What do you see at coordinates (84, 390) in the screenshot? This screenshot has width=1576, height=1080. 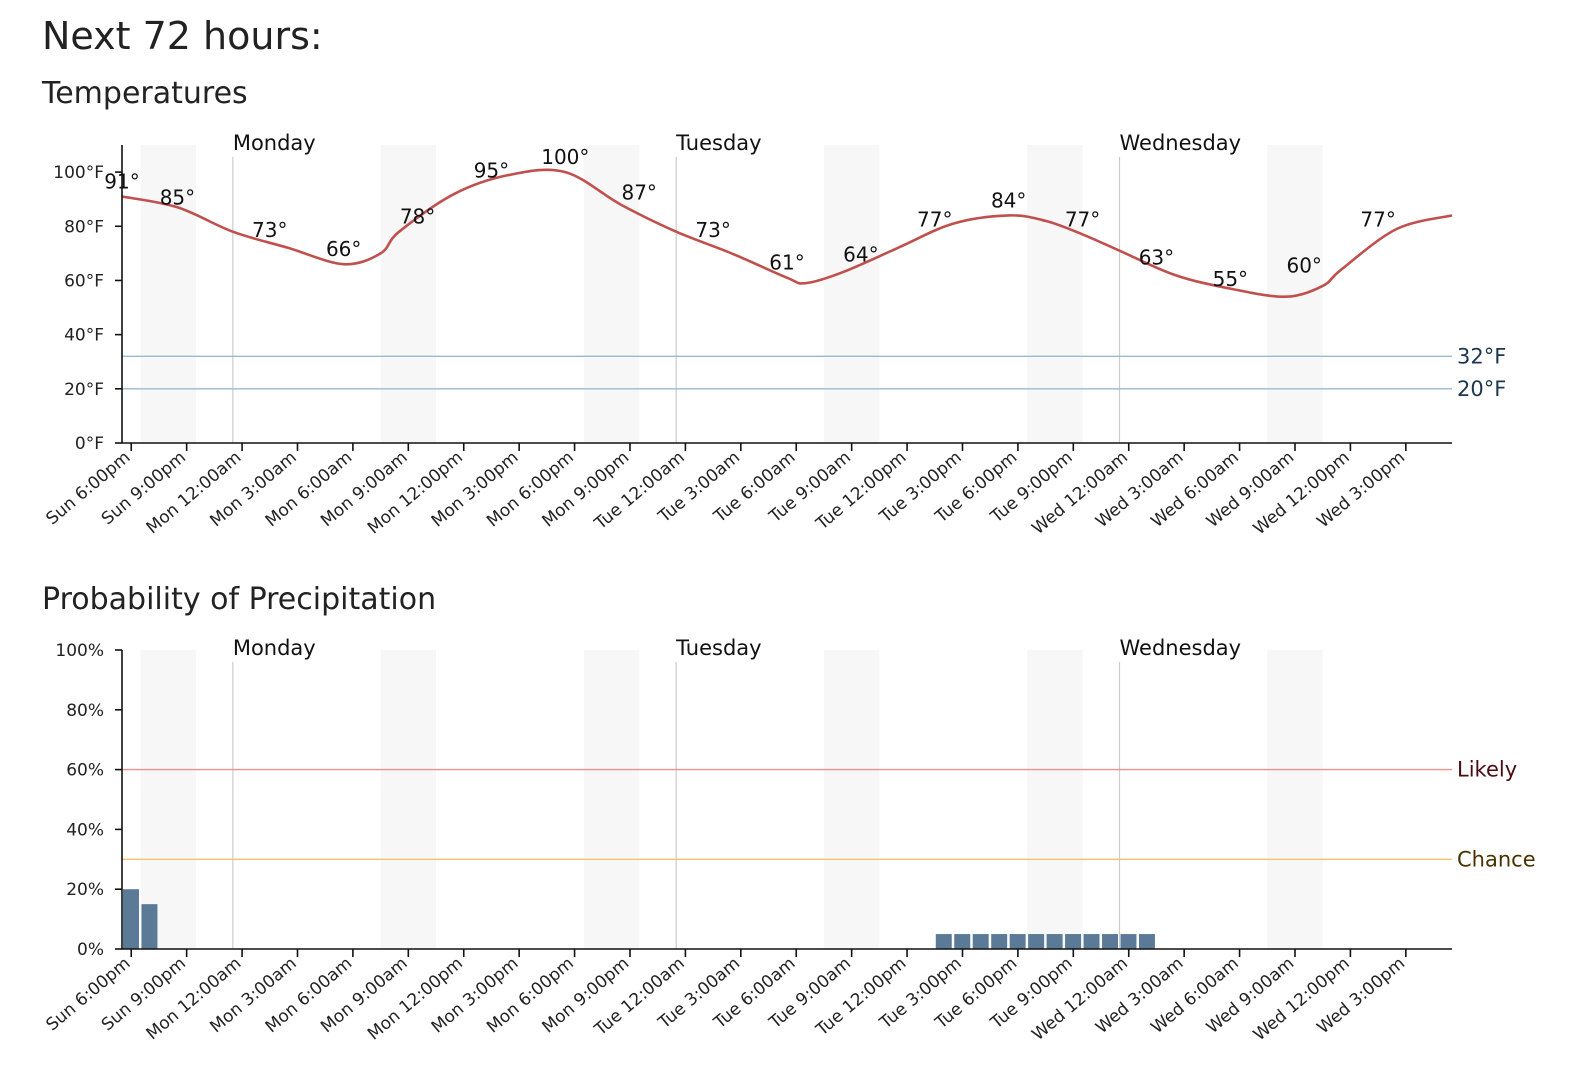 I see `y-tick-label: 20°F` at bounding box center [84, 390].